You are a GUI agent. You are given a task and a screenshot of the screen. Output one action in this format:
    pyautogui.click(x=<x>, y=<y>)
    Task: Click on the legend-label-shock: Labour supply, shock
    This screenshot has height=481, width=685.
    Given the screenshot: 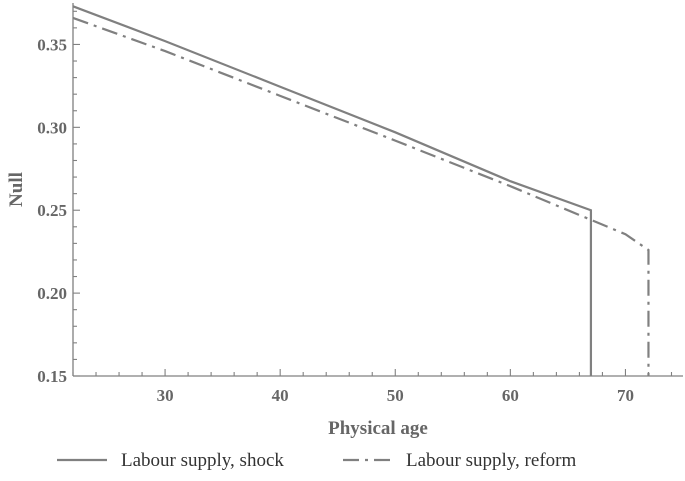 What is the action you would take?
    pyautogui.click(x=202, y=460)
    